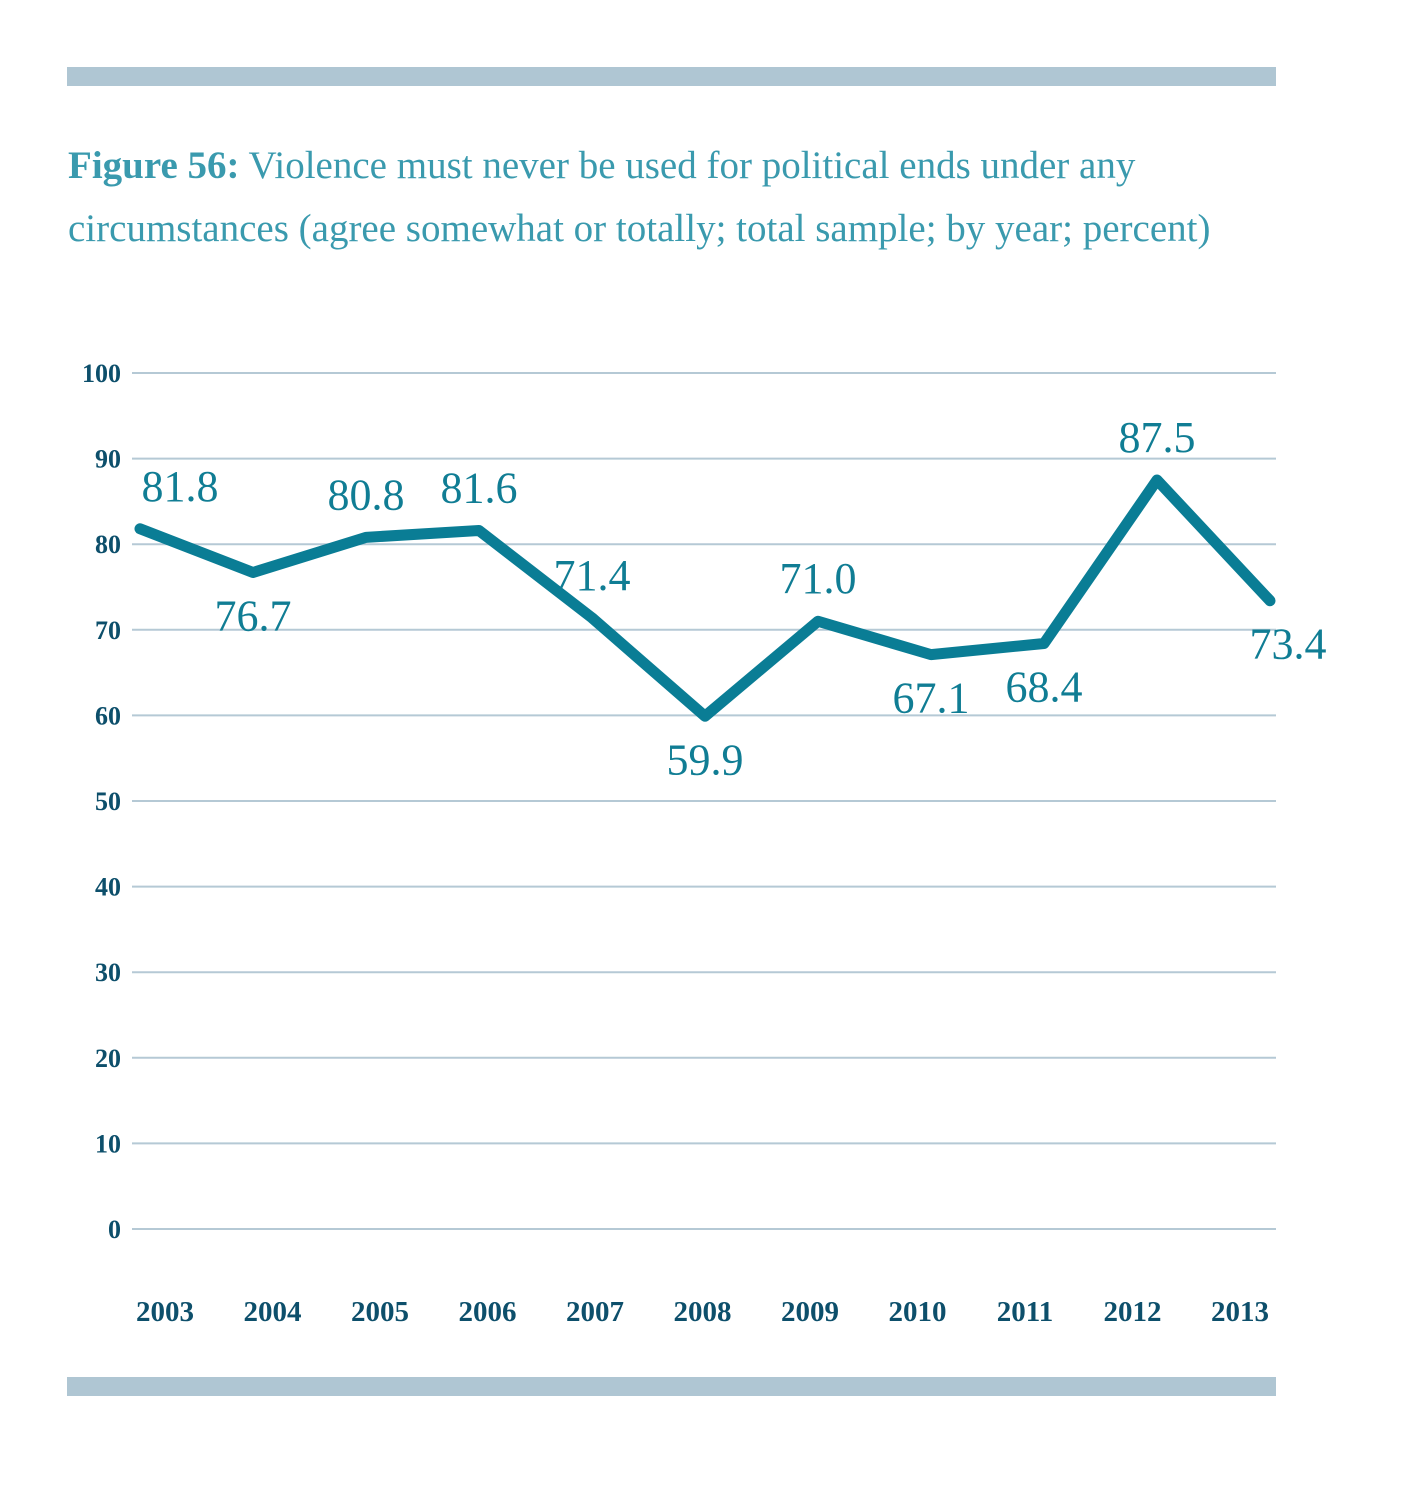 This screenshot has height=1489, width=1415. What do you see at coordinates (1157, 437) in the screenshot?
I see `data-label: 87.5` at bounding box center [1157, 437].